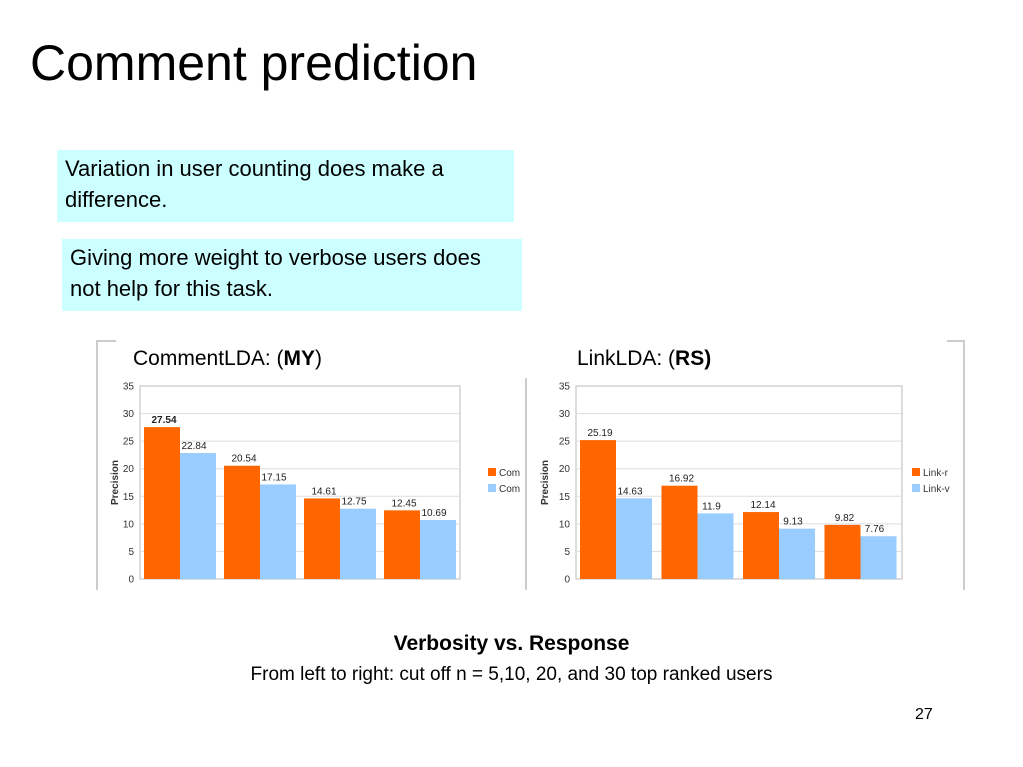 The image size is (1023, 767). What do you see at coordinates (511, 643) in the screenshot?
I see `caption-title: Verbosity vs. Response` at bounding box center [511, 643].